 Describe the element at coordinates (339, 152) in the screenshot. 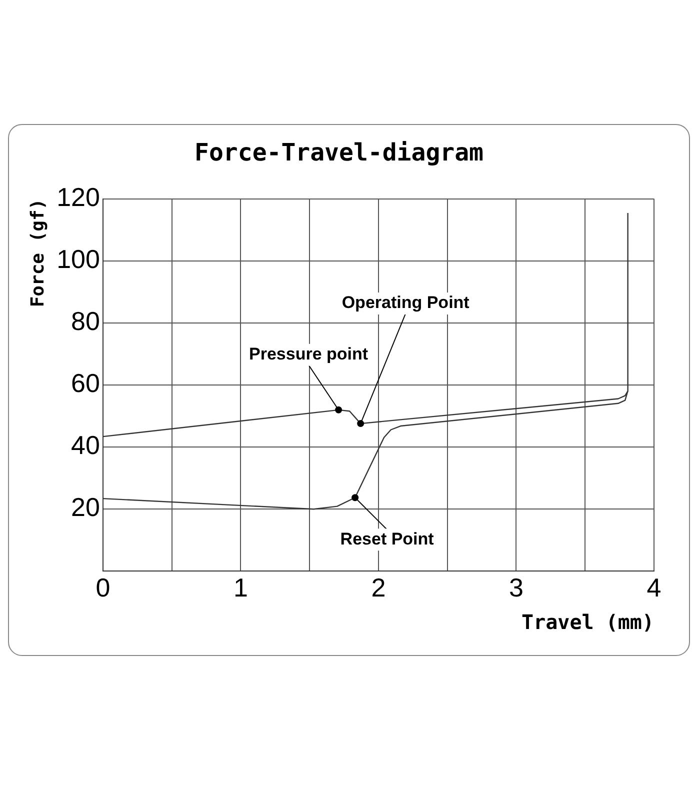

I see `chart-title: Force-Travel-diagram` at that location.